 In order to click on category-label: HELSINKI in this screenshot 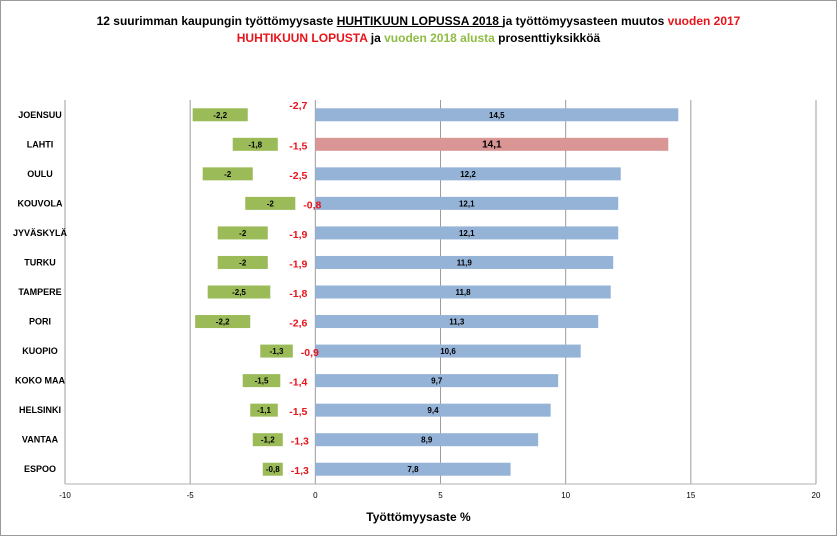, I will do `click(40, 410)`.